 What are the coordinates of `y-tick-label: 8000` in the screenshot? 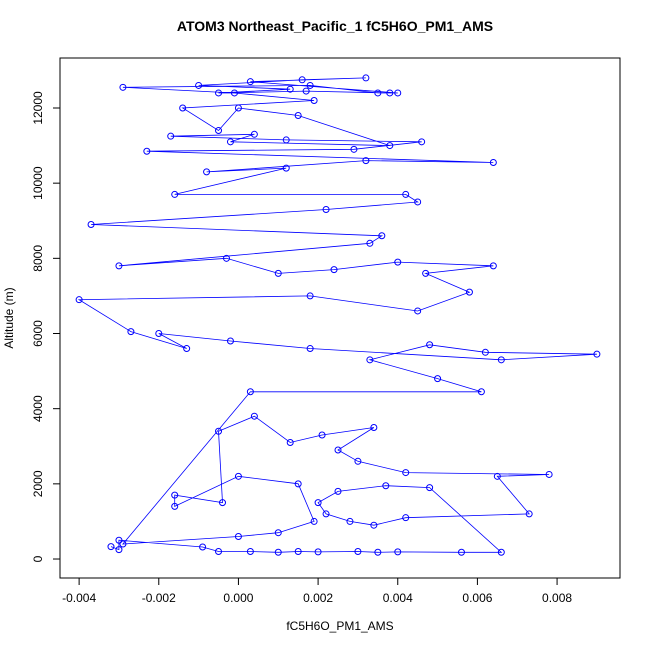 It's located at (38, 258).